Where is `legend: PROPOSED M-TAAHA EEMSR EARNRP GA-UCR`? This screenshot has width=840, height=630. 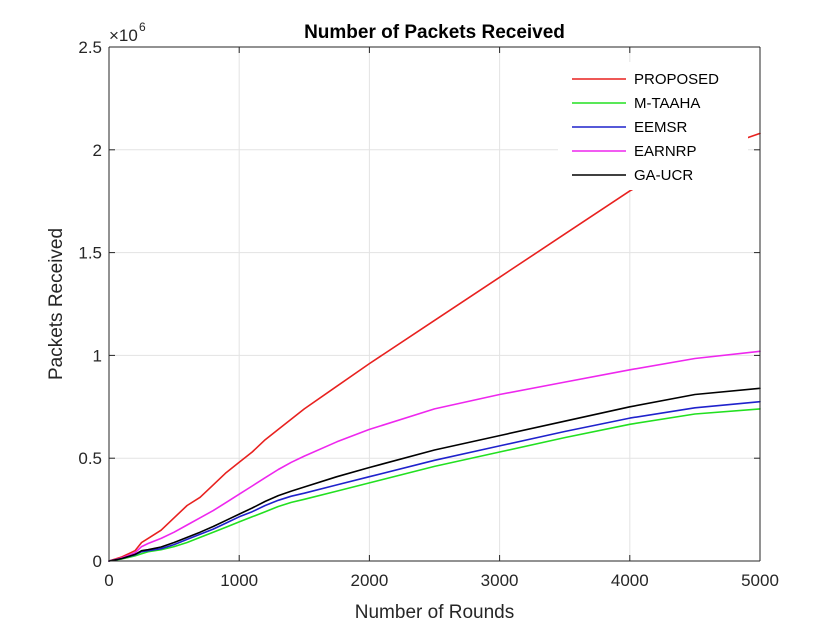
legend: PROPOSED M-TAAHA EEMSR EARNRP GA-UCR is located at coordinates (653, 126).